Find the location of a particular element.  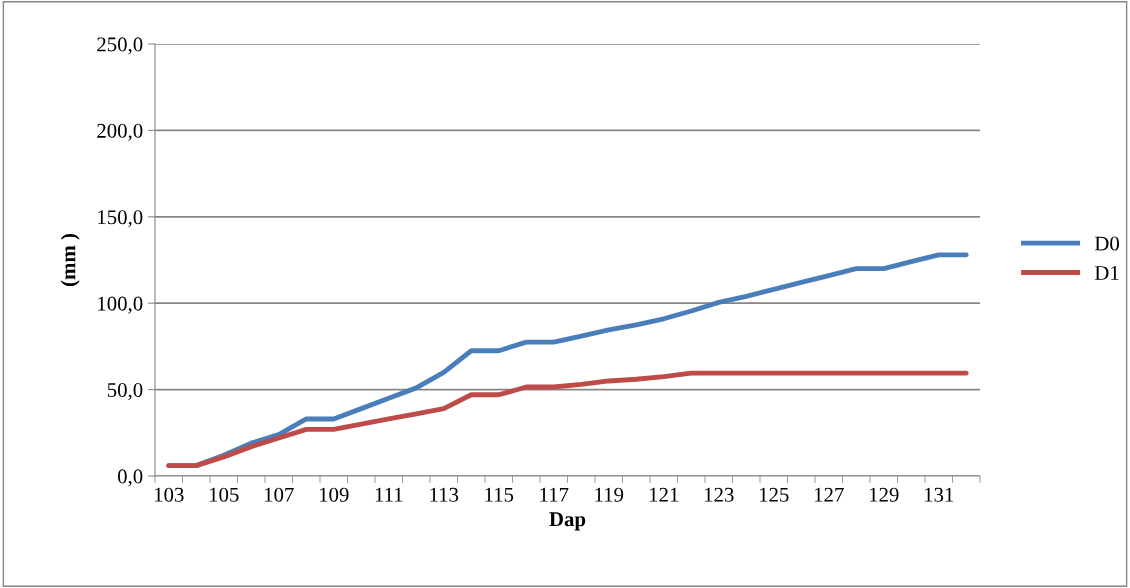

legend-label: D1 is located at coordinates (1106, 273).